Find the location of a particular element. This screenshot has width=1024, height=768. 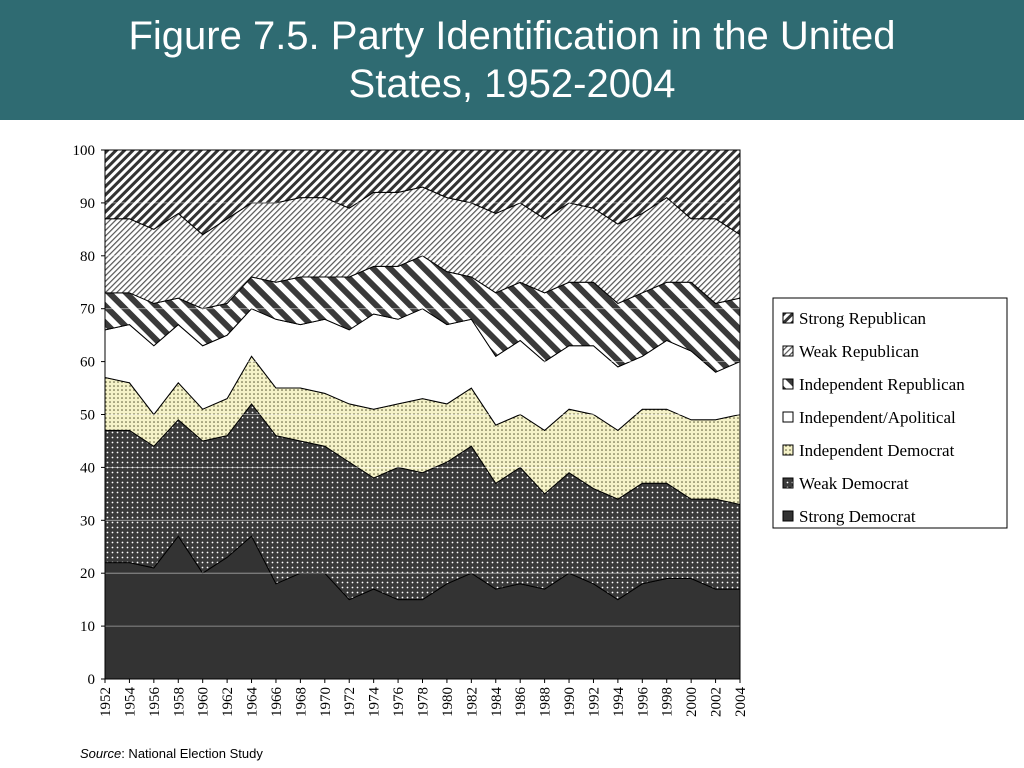

legend-label-independent-democrat: Independent Democrat is located at coordinates (877, 450).